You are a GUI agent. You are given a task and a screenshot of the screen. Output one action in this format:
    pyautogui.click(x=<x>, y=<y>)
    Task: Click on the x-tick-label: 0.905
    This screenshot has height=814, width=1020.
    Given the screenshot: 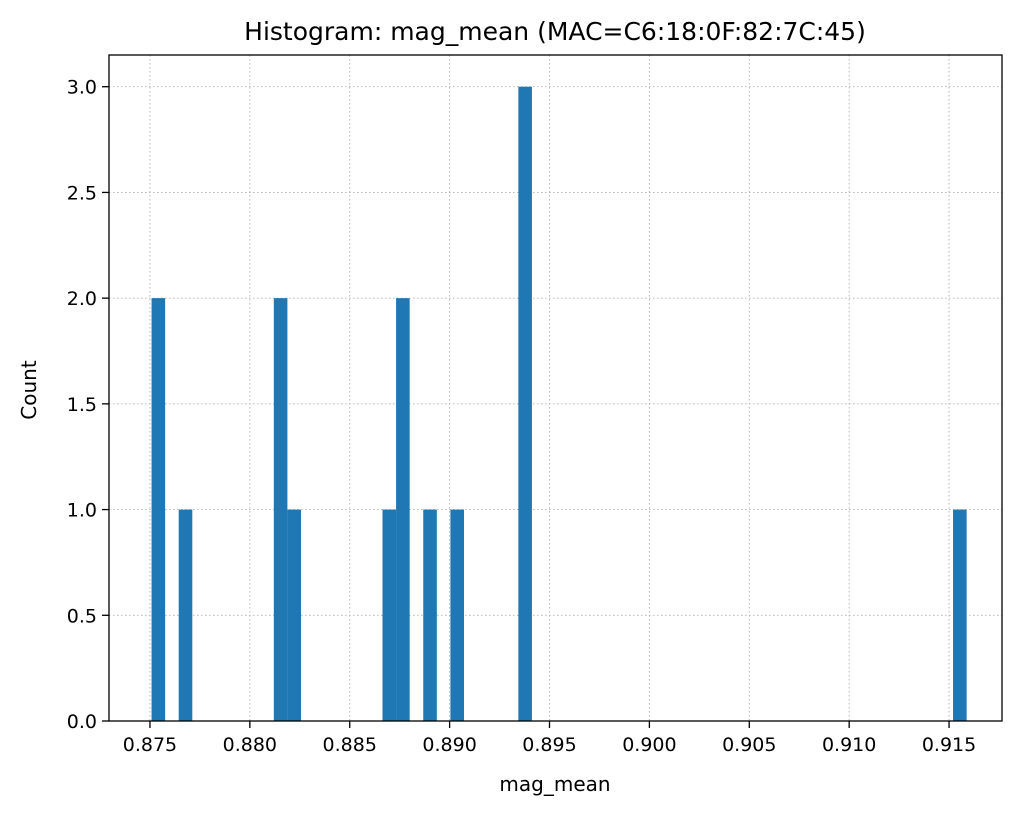 What is the action you would take?
    pyautogui.click(x=749, y=745)
    